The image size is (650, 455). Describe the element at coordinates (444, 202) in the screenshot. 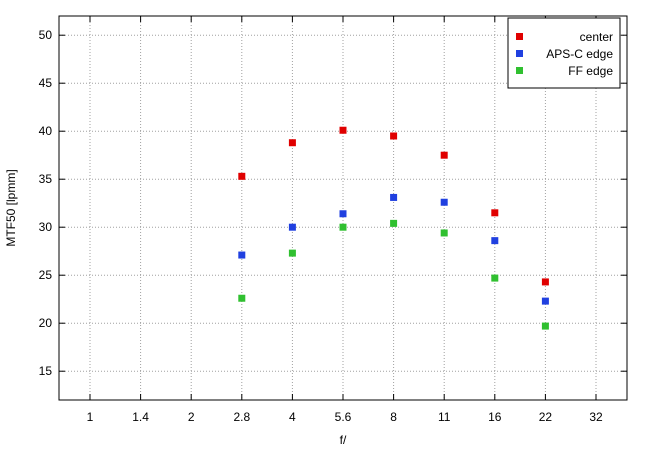

I see `point-aps-c-edge-f11` at that location.